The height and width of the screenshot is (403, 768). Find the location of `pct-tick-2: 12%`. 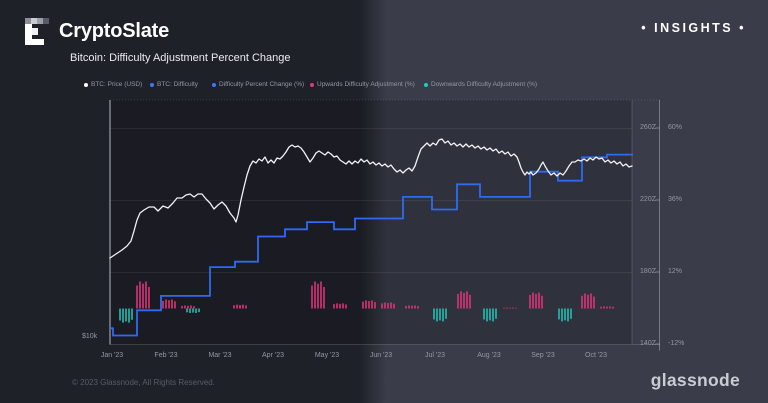

pct-tick-2: 12% is located at coordinates (675, 271).